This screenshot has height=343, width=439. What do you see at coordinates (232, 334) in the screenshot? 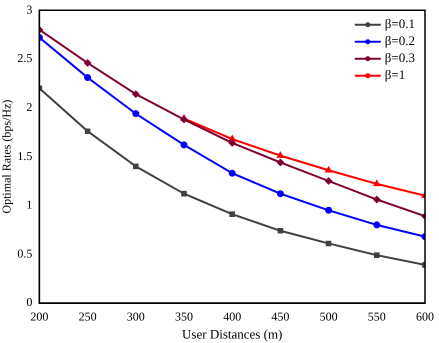
I see `x-axis-title: User Distances (m)` at bounding box center [232, 334].